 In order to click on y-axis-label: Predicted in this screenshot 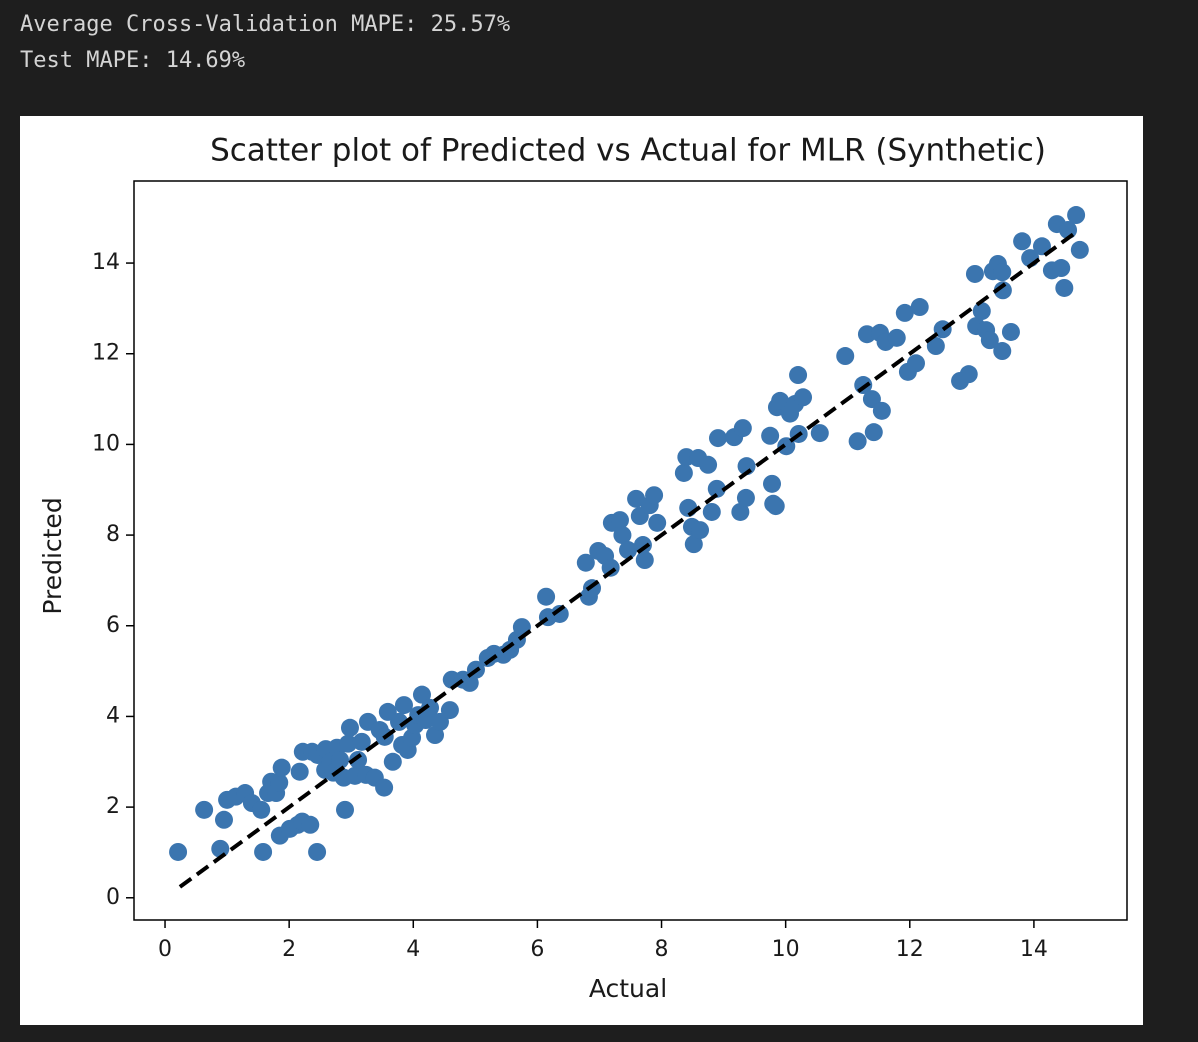, I will do `click(52, 555)`.